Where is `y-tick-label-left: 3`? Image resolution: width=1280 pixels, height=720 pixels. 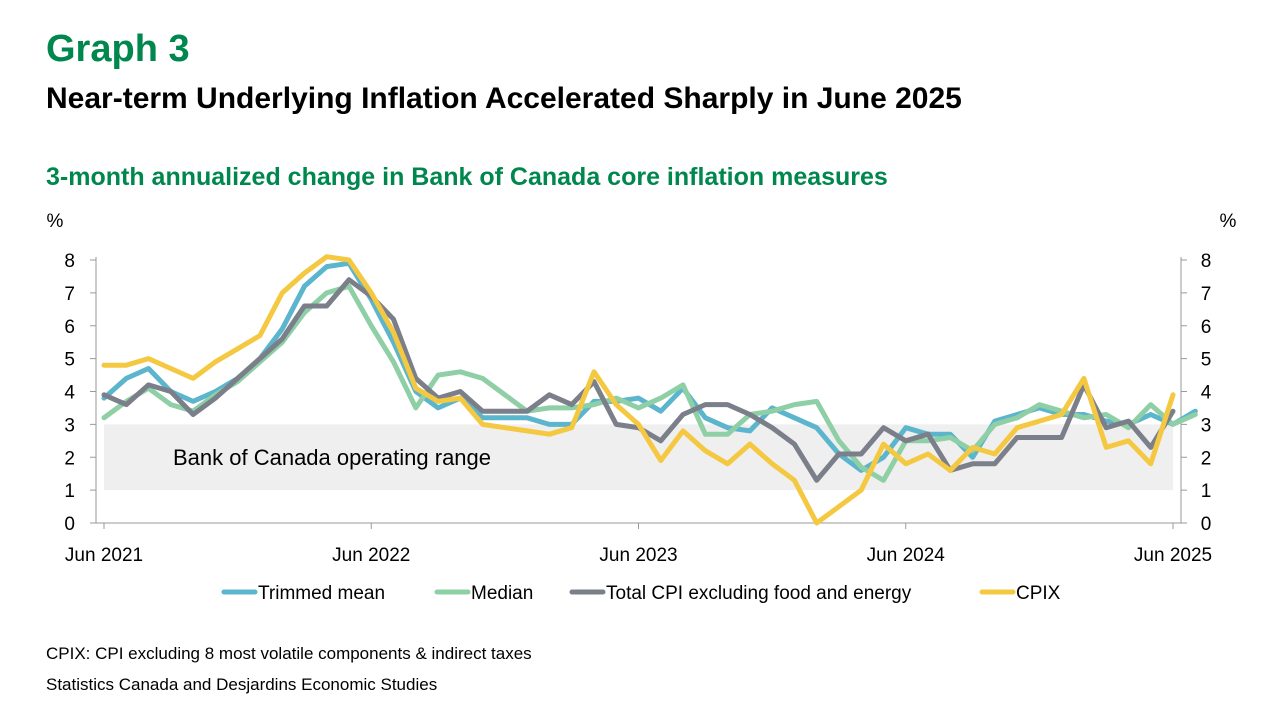 y-tick-label-left: 3 is located at coordinates (69, 425).